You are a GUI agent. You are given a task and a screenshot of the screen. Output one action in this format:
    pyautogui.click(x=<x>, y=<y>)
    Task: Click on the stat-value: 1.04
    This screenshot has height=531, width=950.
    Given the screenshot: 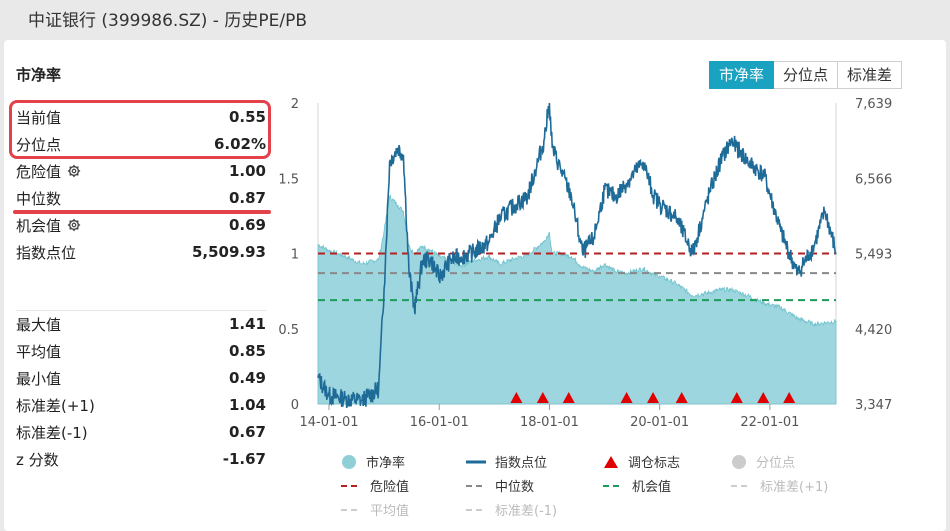 What is the action you would take?
    pyautogui.click(x=247, y=405)
    